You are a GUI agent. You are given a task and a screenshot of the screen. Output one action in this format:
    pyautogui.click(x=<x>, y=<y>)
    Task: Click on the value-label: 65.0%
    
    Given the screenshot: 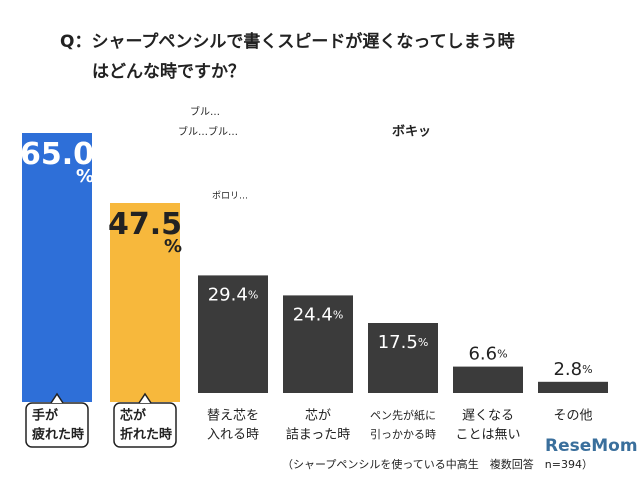 What is the action you would take?
    pyautogui.click(x=57, y=162)
    